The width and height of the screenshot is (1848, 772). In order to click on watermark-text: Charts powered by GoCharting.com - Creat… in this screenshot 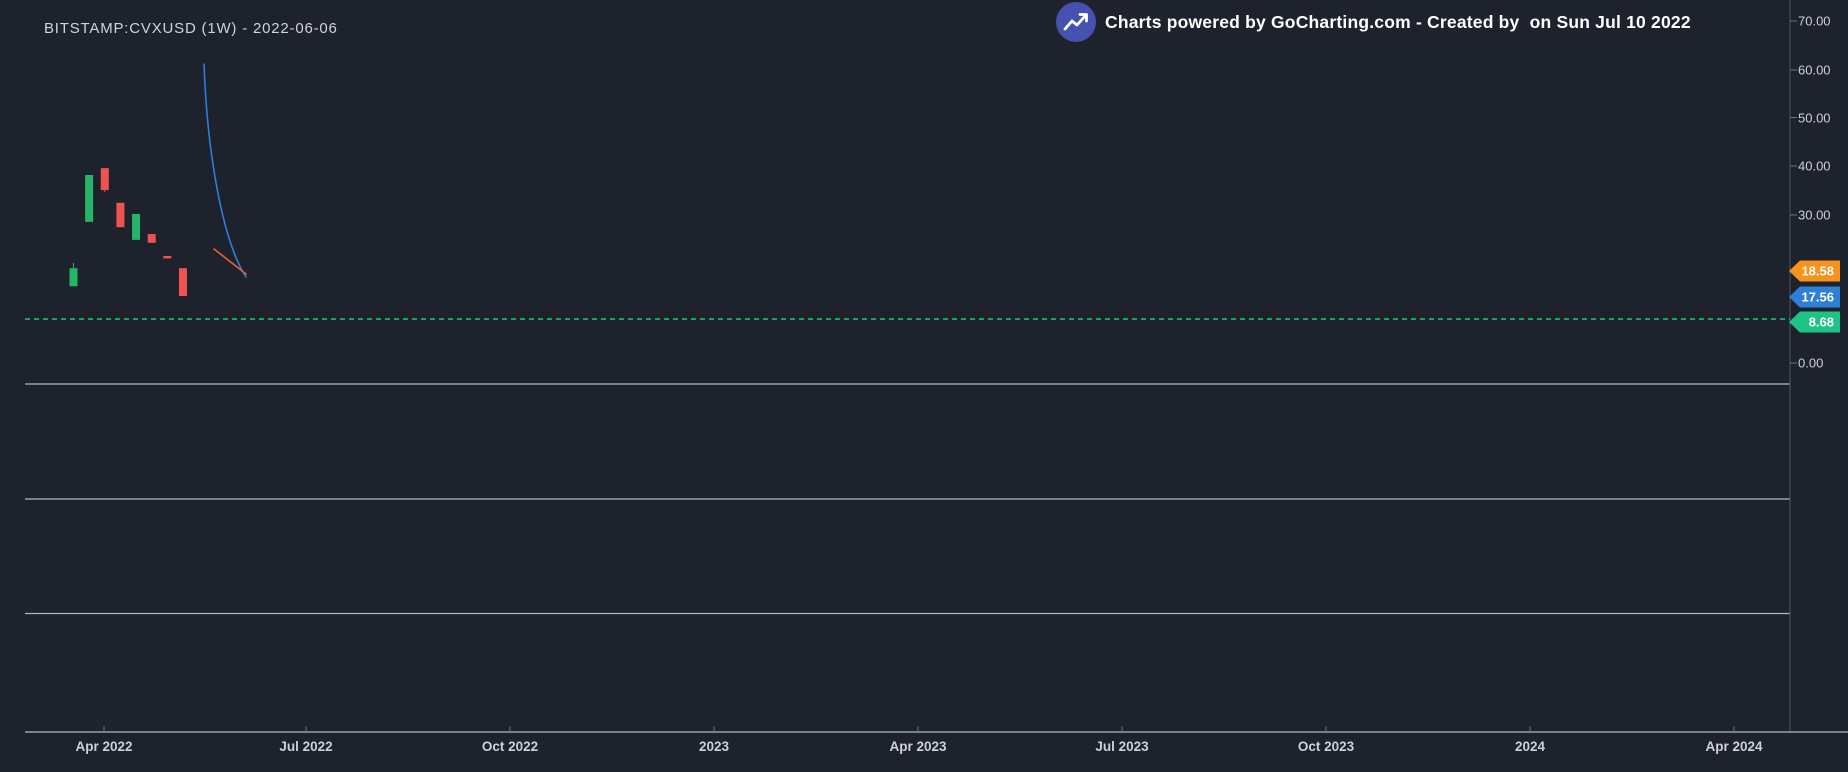, I will do `click(1398, 21)`.